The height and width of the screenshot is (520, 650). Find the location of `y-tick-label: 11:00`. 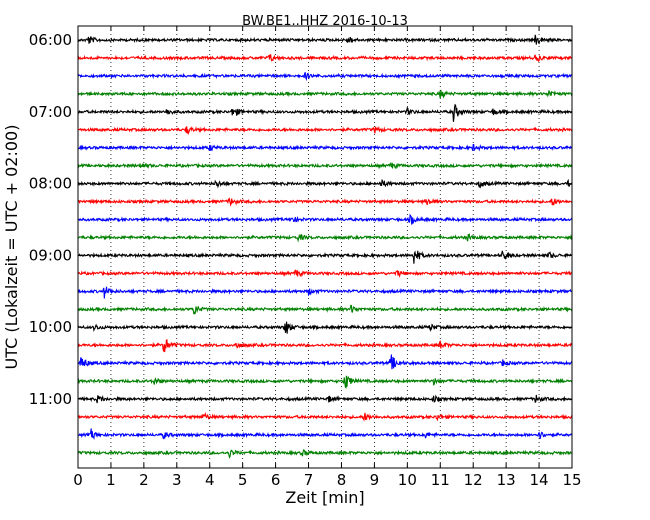

y-tick-label: 11:00 is located at coordinates (50, 399).